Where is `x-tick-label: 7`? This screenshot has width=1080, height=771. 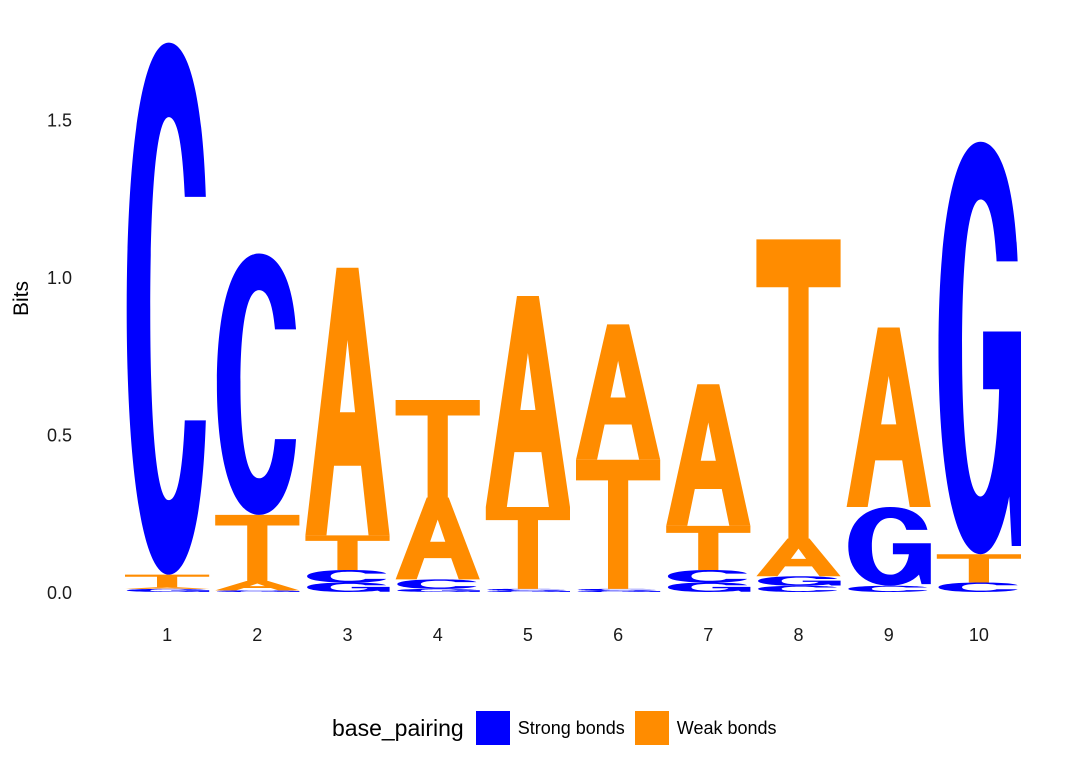 x-tick-label: 7 is located at coordinates (708, 635).